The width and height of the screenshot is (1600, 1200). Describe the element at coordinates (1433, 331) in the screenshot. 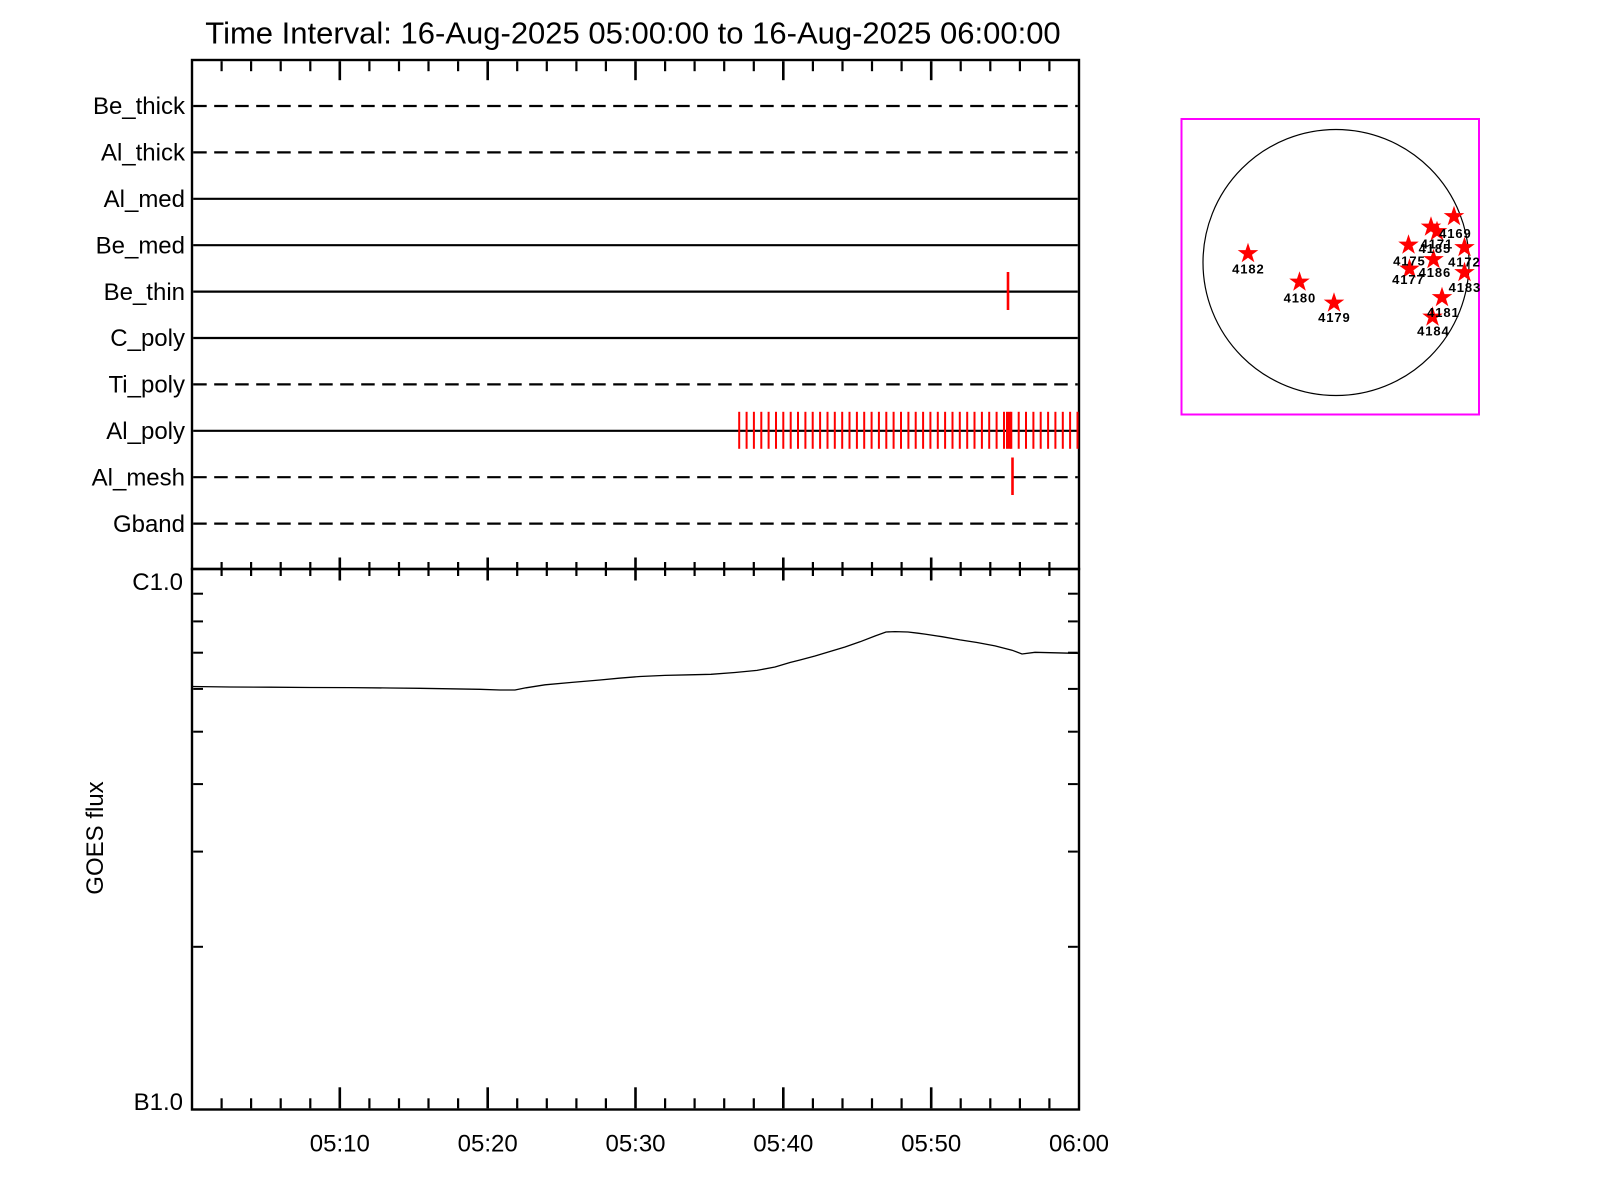

I see `svg-text: 4184` at that location.